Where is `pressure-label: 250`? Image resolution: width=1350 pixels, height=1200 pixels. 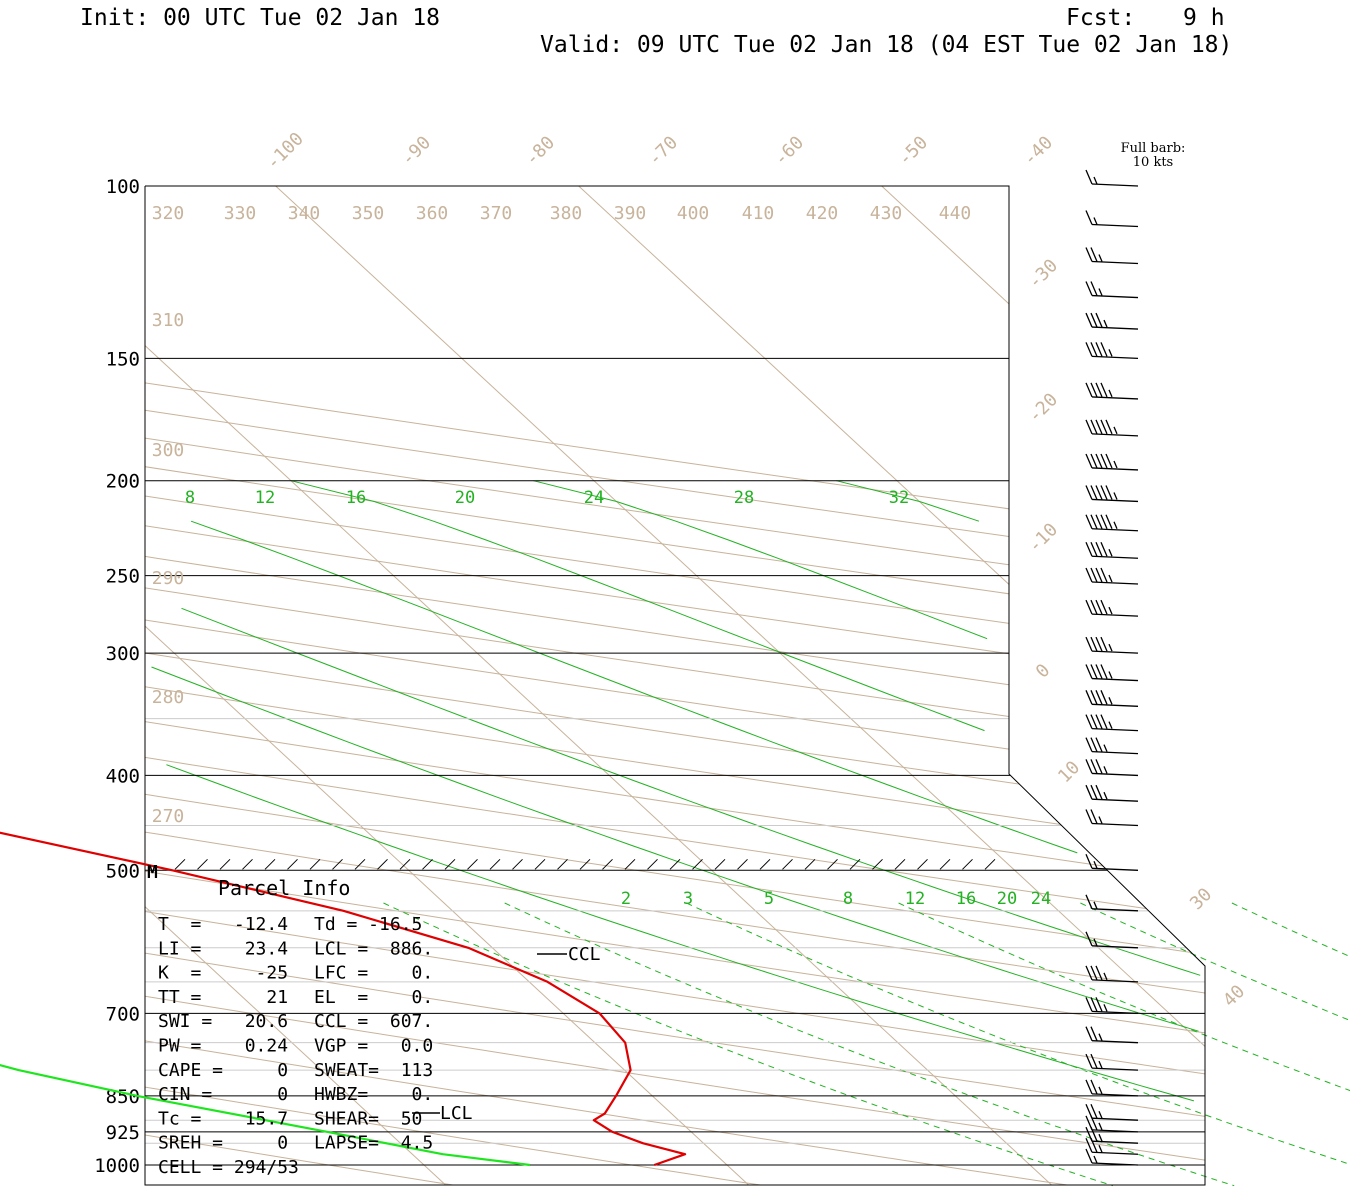
pressure-label: 250 is located at coordinates (123, 577).